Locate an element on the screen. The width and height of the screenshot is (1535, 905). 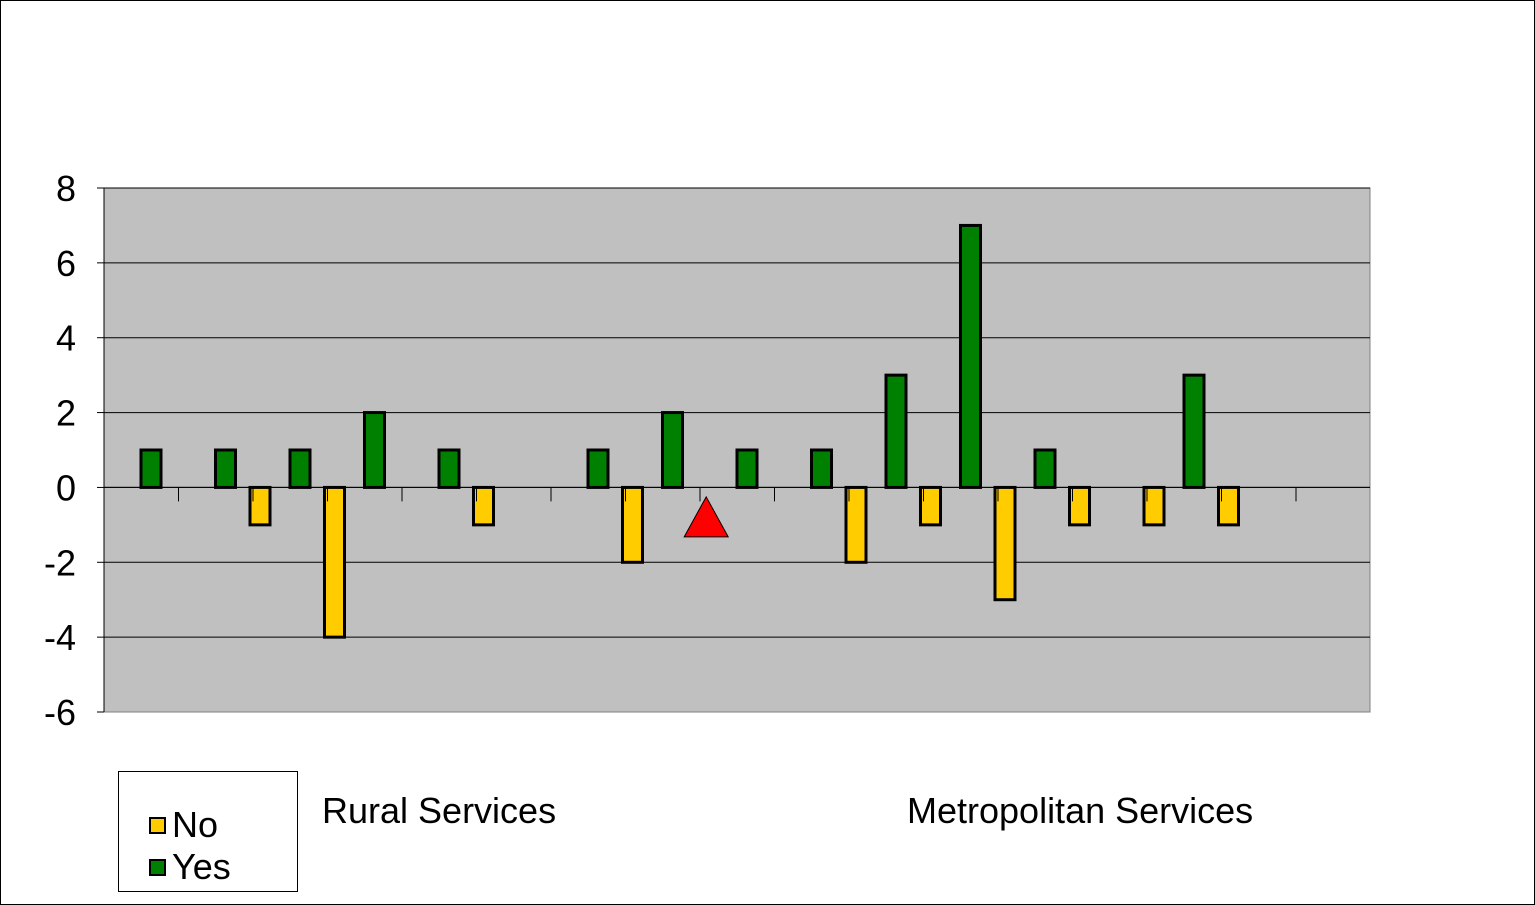
y-tick-label: 4 is located at coordinates (66, 338).